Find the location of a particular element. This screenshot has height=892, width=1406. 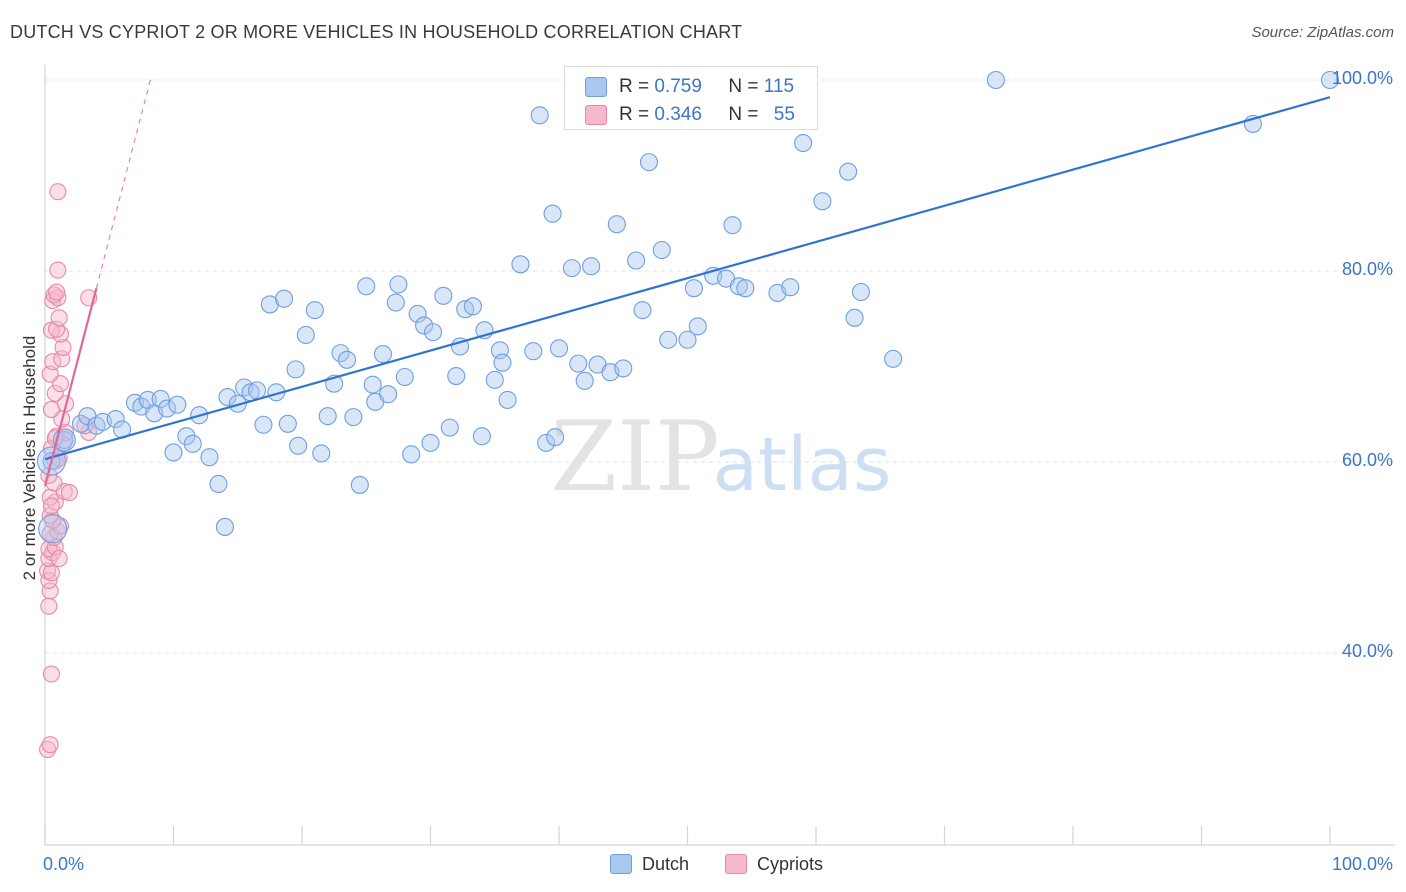

y-tick-label: 100.0% is located at coordinates (1362, 78).